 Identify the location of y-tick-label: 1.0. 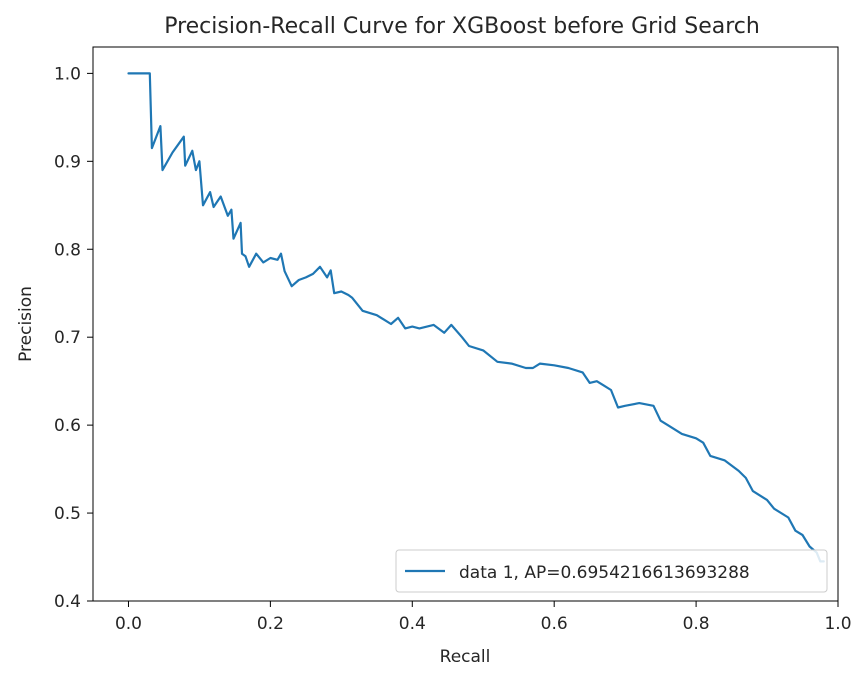
(67, 74).